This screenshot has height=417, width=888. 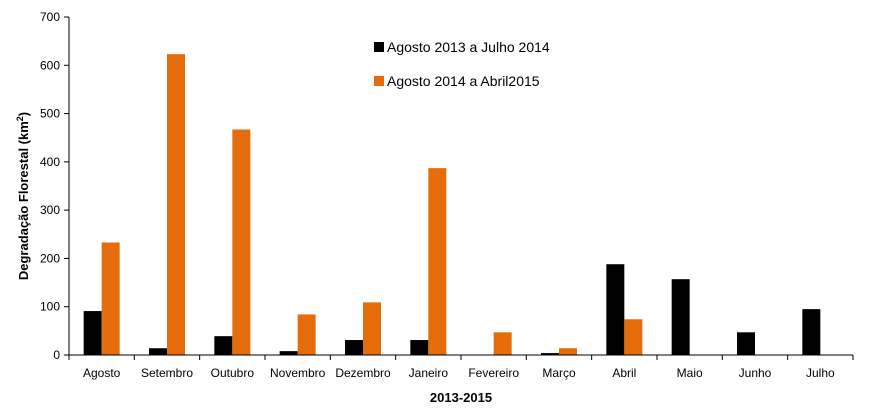 I want to click on y-axis-title-main: Degradação Florestal (km, so click(x=23, y=200).